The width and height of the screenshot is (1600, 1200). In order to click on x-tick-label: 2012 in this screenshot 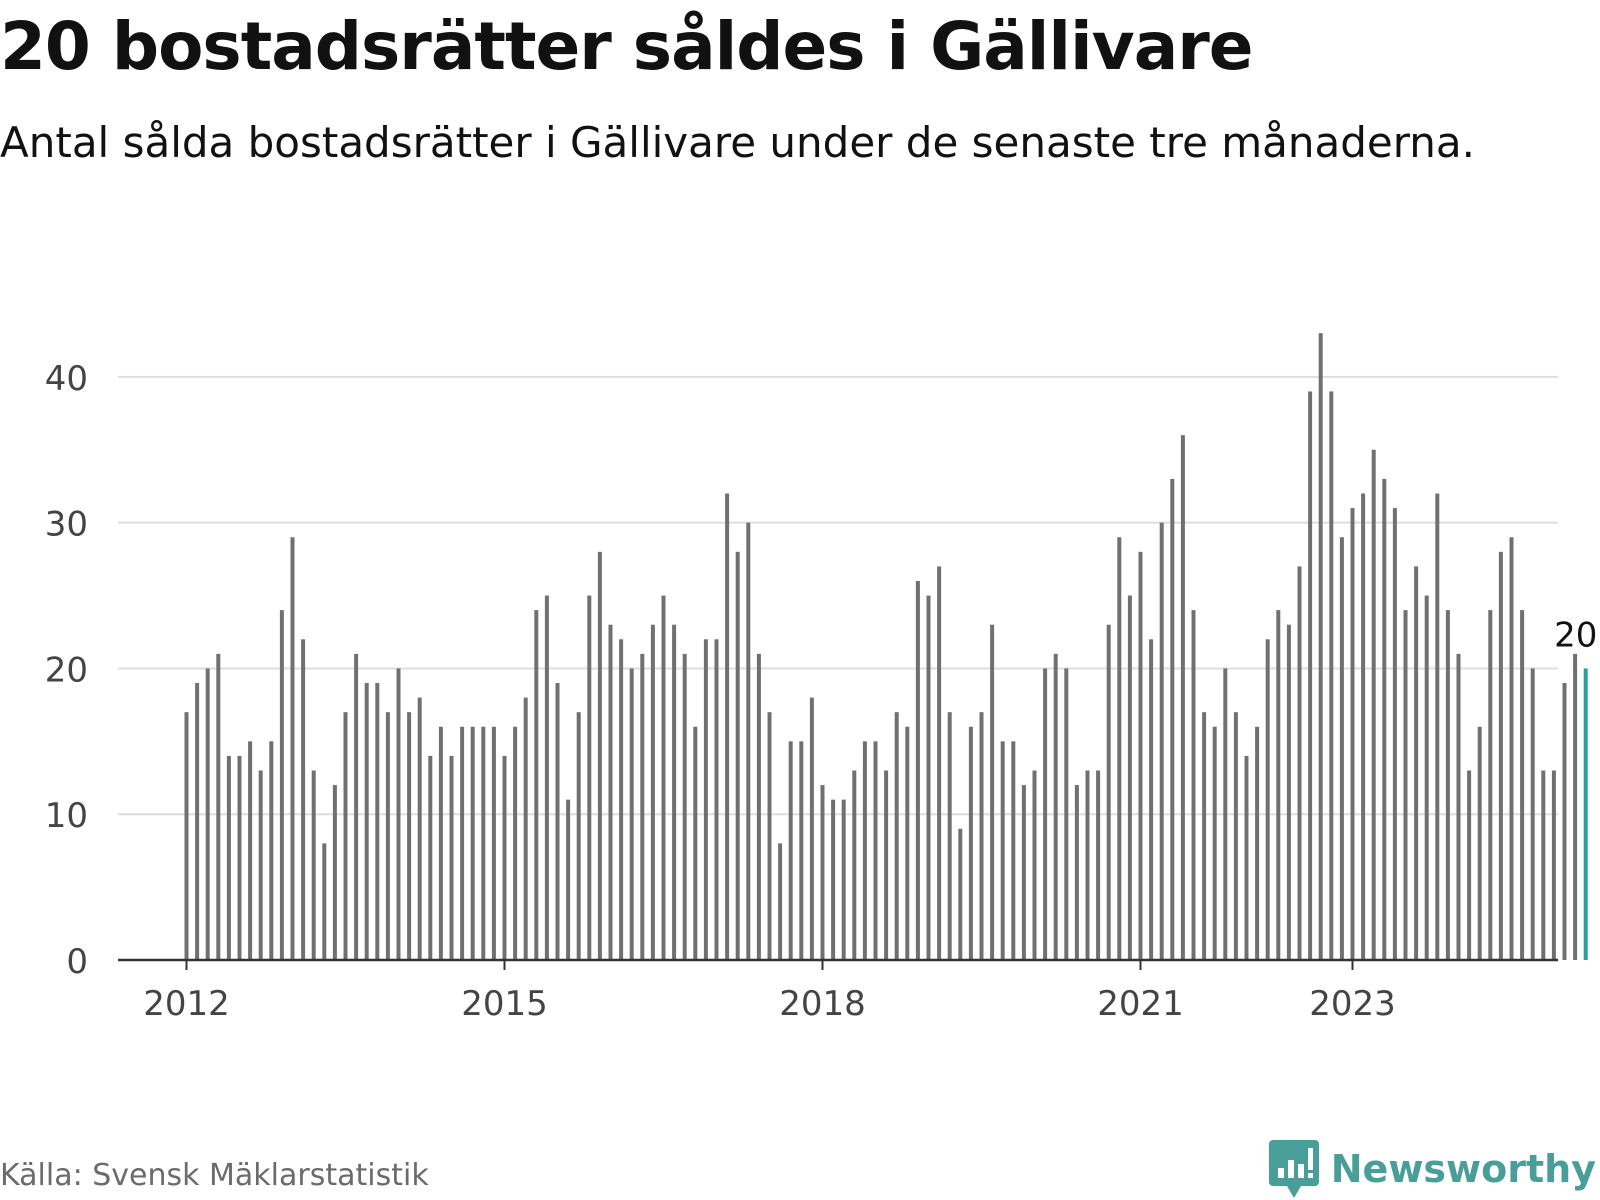, I will do `click(186, 1004)`.